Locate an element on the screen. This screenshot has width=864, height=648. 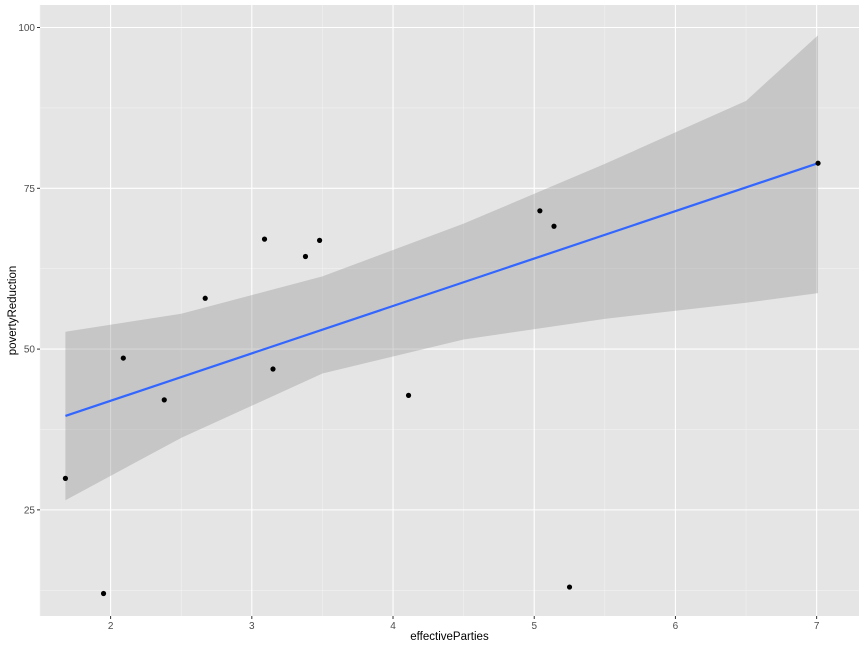
y-axis-title: povertyReduction is located at coordinates (13, 311).